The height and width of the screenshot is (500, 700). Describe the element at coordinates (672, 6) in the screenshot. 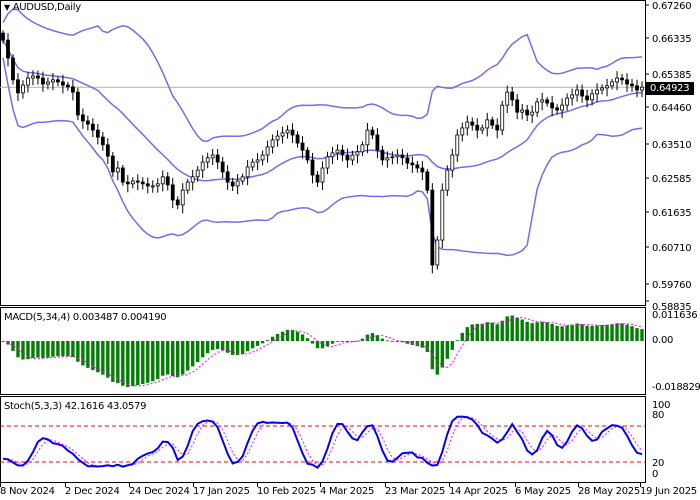

I see `price-tick: 0.67260` at that location.